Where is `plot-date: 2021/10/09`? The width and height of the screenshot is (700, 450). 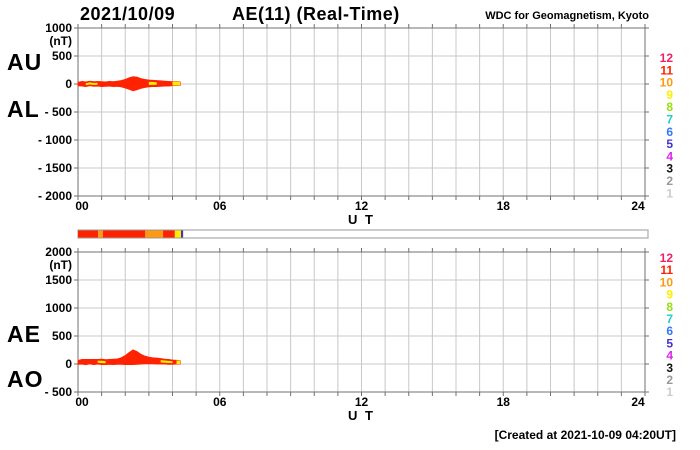
plot-date: 2021/10/09 is located at coordinates (128, 14).